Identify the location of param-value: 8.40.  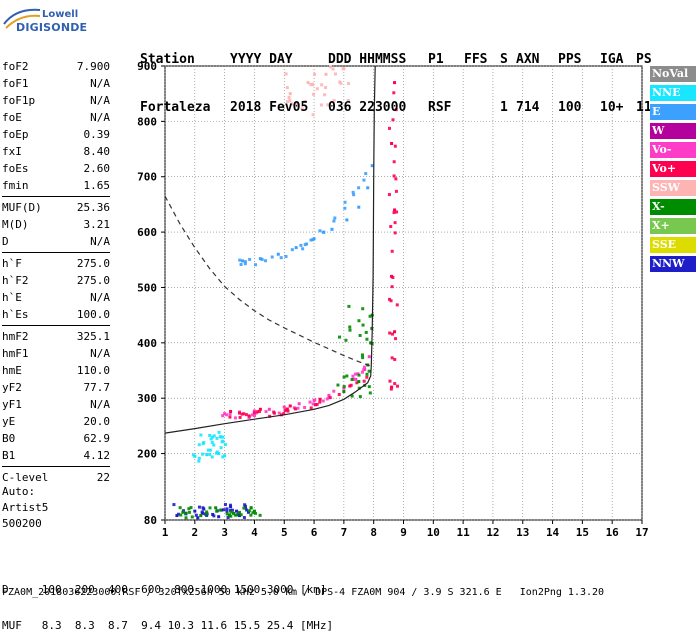
(97, 151).